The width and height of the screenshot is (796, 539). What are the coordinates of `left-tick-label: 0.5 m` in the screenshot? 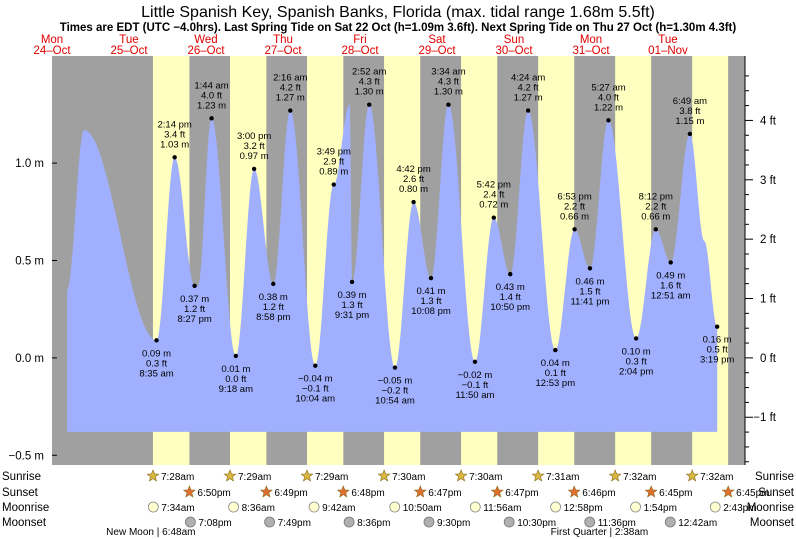 It's located at (29, 262).